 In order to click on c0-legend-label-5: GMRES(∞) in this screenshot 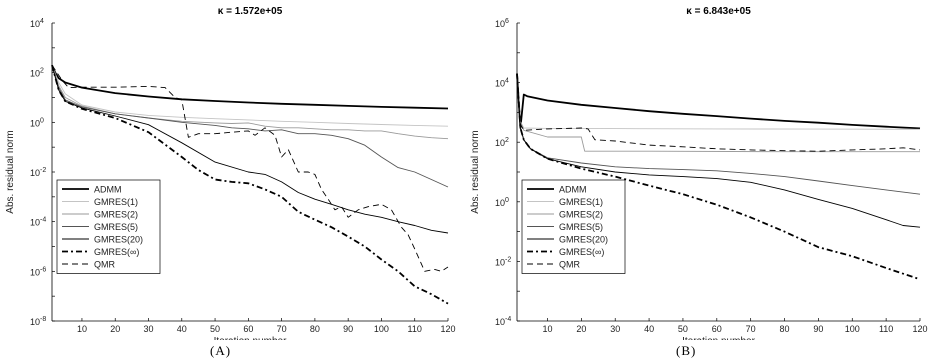, I will do `click(116, 252)`.